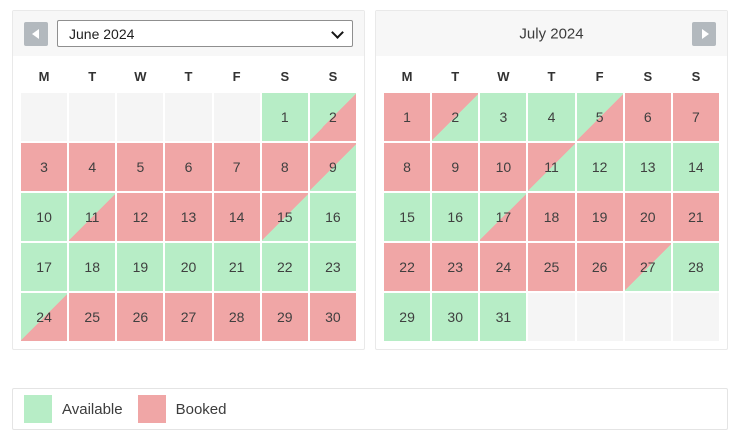 Image resolution: width=740 pixels, height=433 pixels. I want to click on month-select: June 2024, so click(205, 33).